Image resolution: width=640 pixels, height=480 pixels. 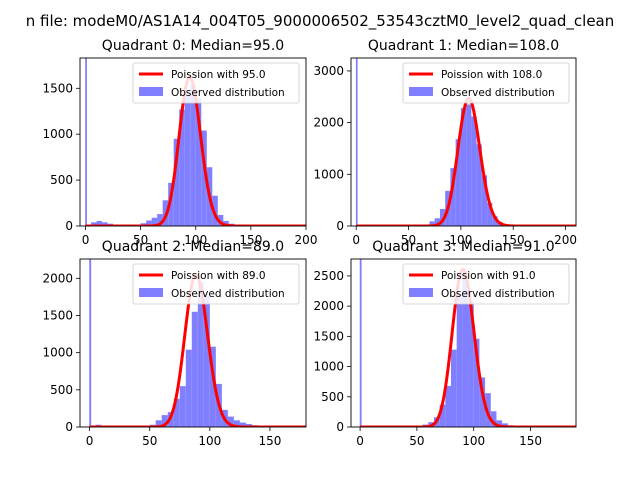 I want to click on legend-3: Poission with 91.0 Observed distribution, so click(x=486, y=284).